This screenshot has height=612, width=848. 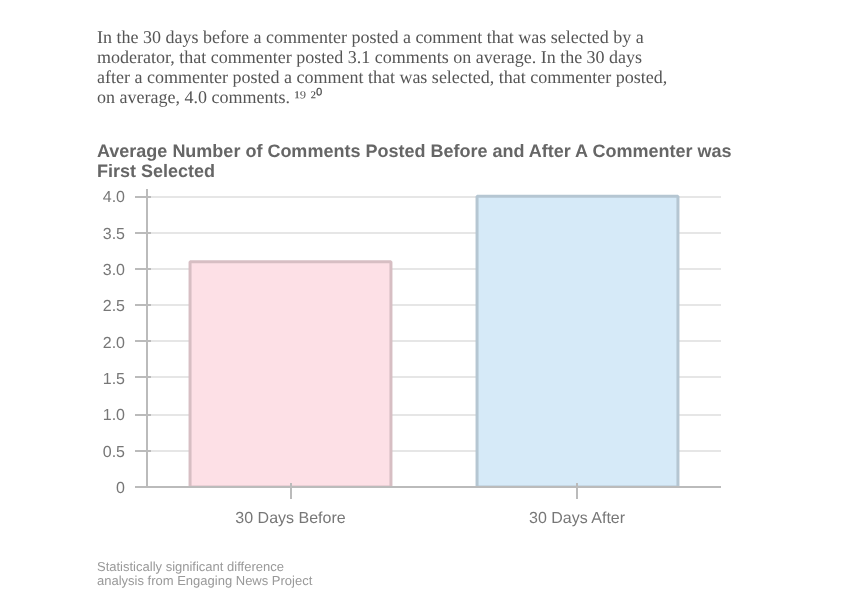 What do you see at coordinates (291, 518) in the screenshot?
I see `x-tick-label: 30 Days Before` at bounding box center [291, 518].